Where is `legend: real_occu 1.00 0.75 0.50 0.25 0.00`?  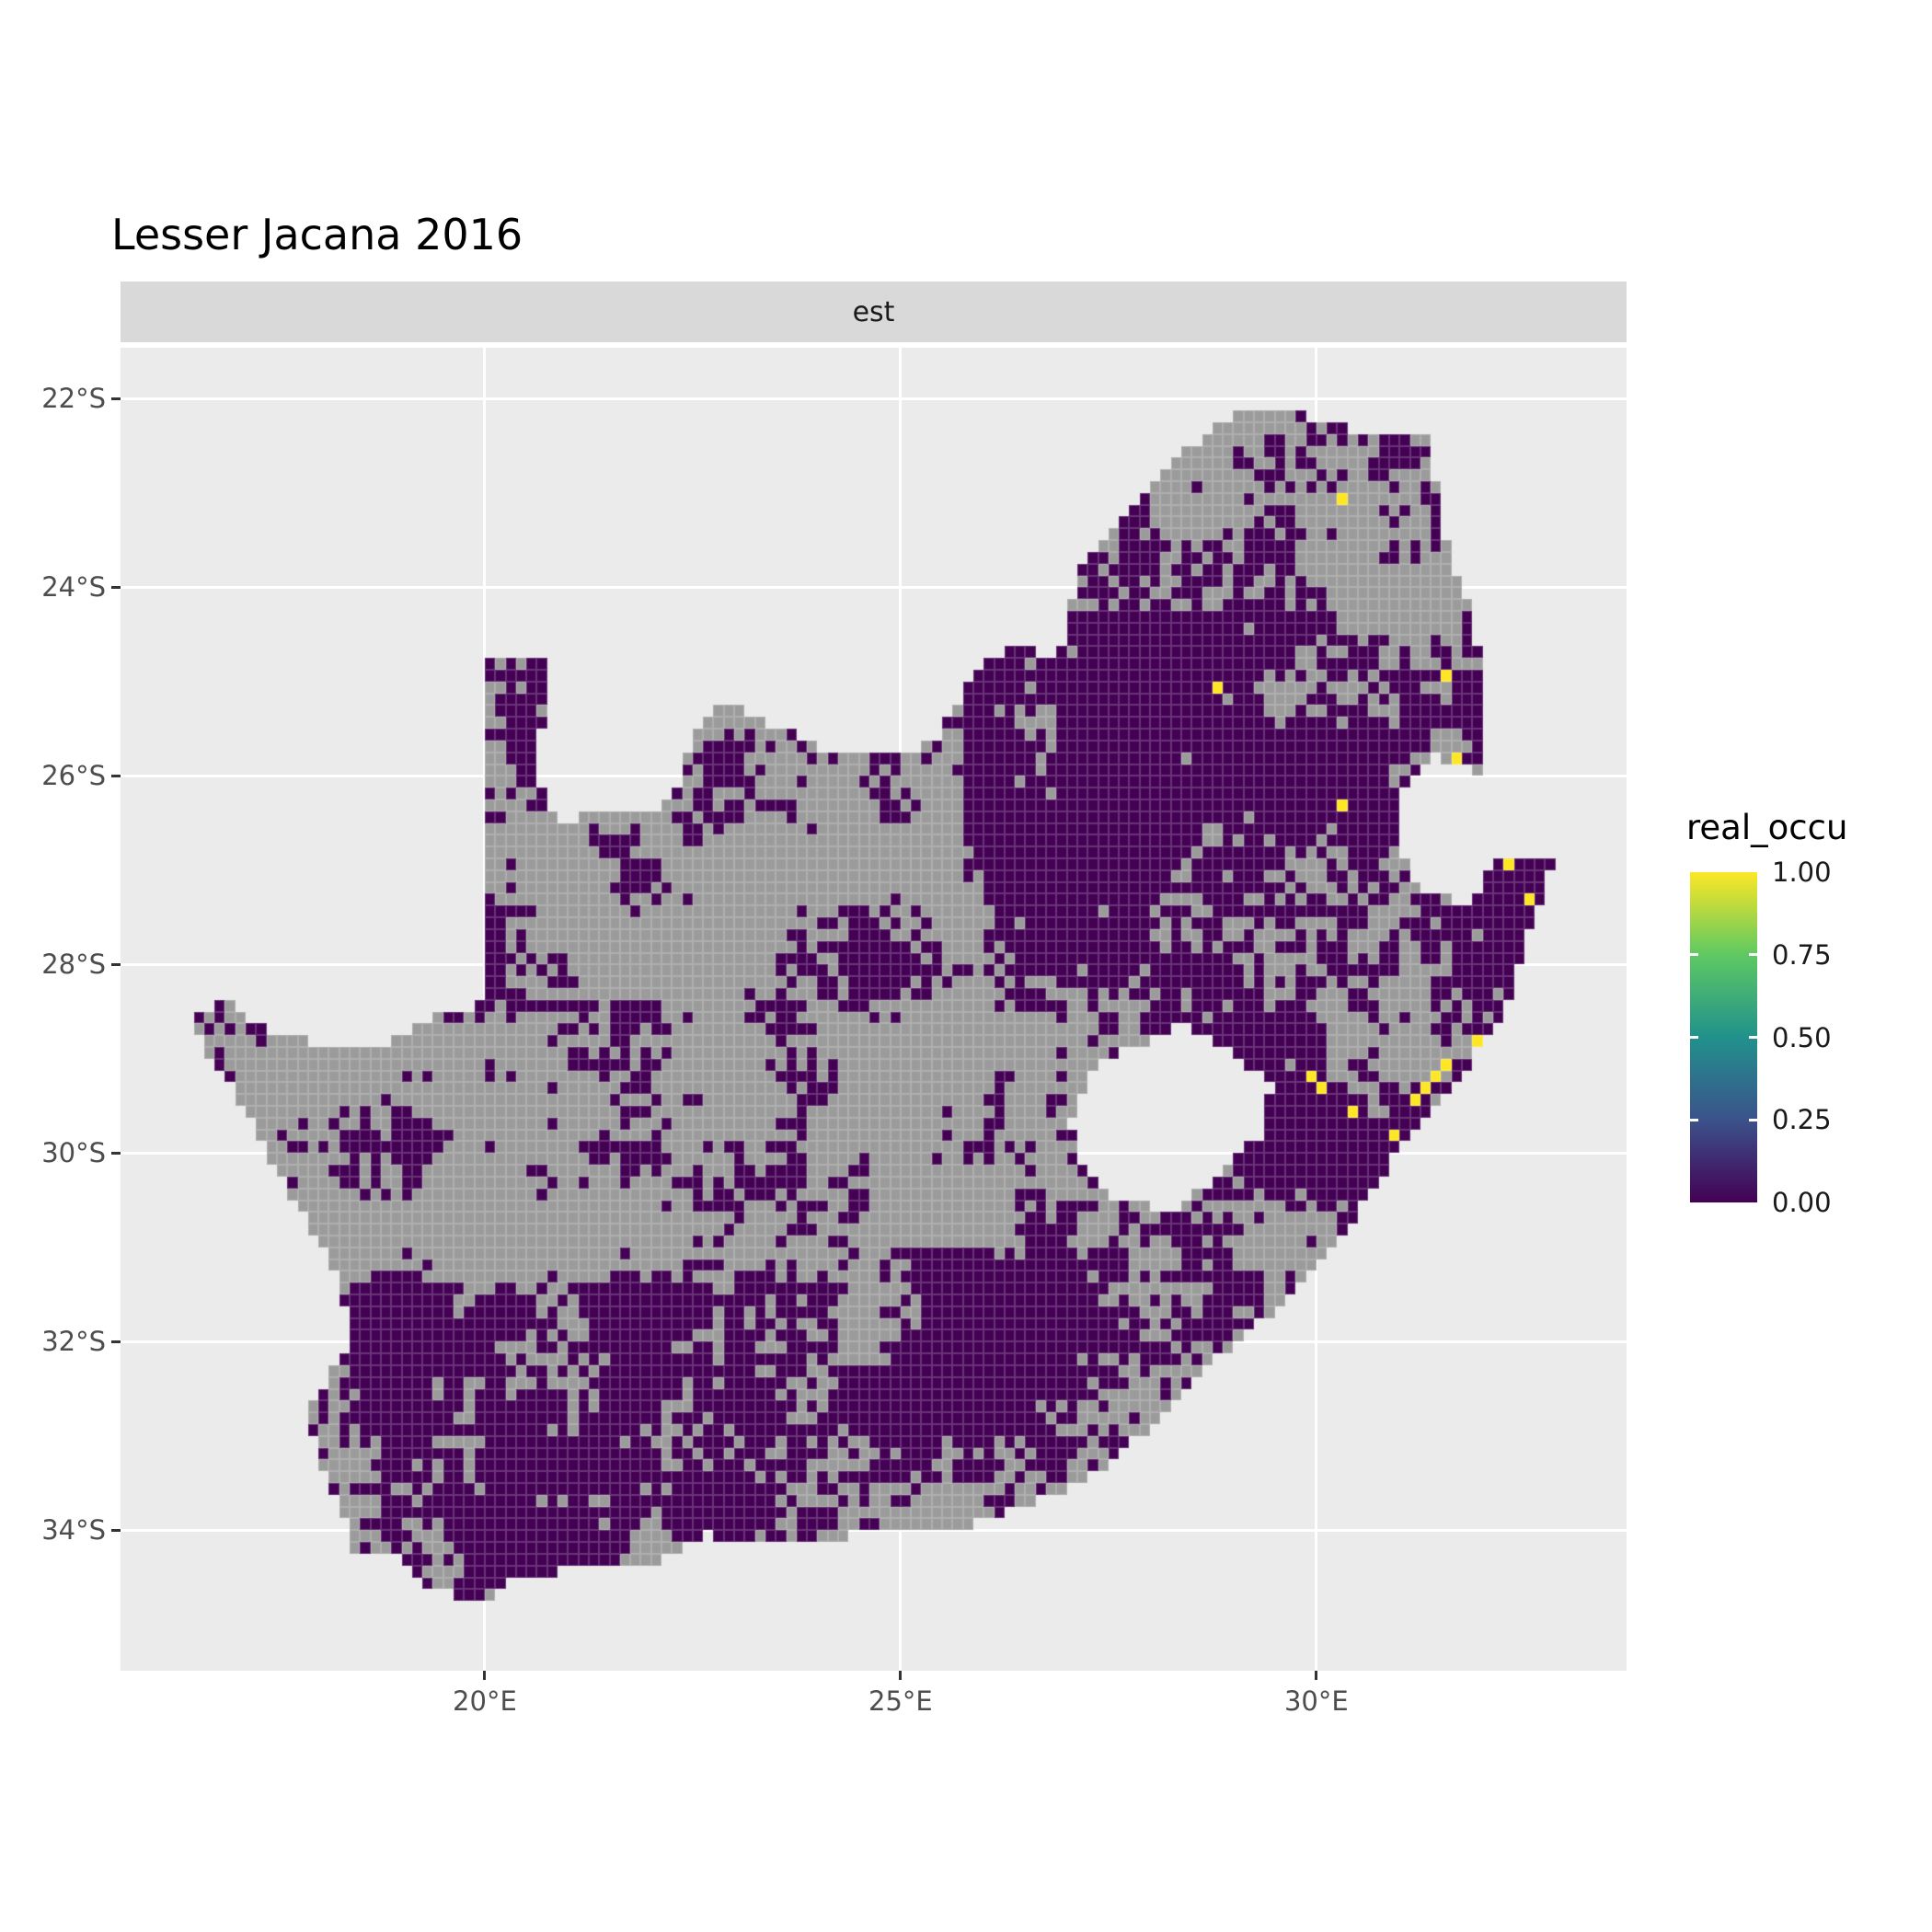 legend: real_occu 1.00 0.75 0.50 0.25 0.00 is located at coordinates (1798, 1016).